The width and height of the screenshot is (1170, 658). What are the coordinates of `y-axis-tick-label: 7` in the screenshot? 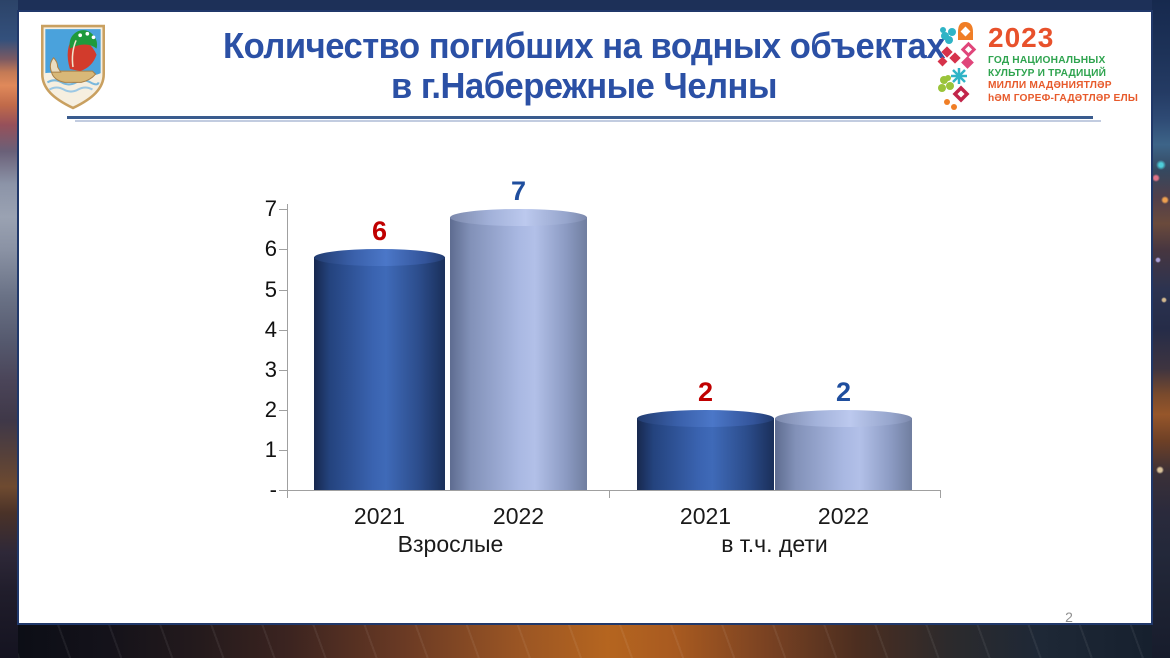 It's located at (270, 209).